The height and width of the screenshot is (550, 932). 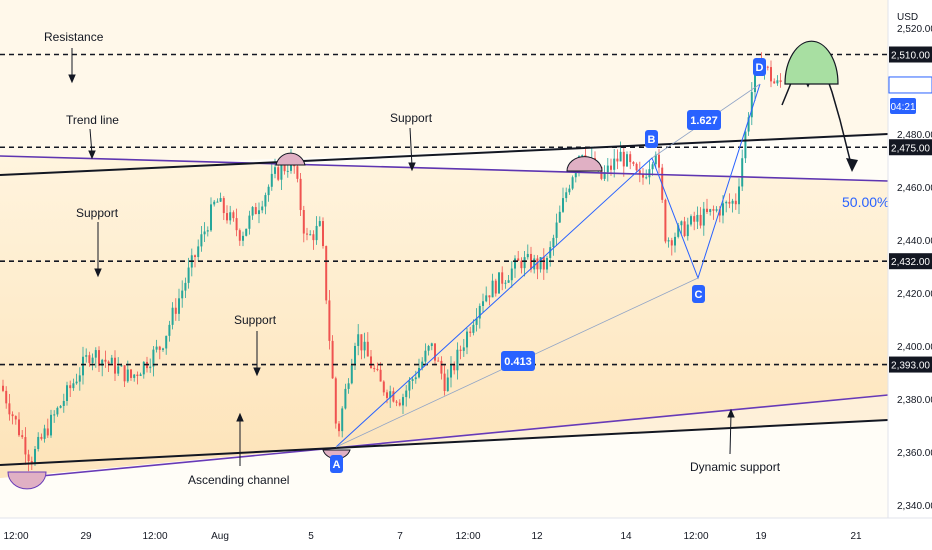 What do you see at coordinates (914, 294) in the screenshot?
I see `price-tick-label: 2,420.00` at bounding box center [914, 294].